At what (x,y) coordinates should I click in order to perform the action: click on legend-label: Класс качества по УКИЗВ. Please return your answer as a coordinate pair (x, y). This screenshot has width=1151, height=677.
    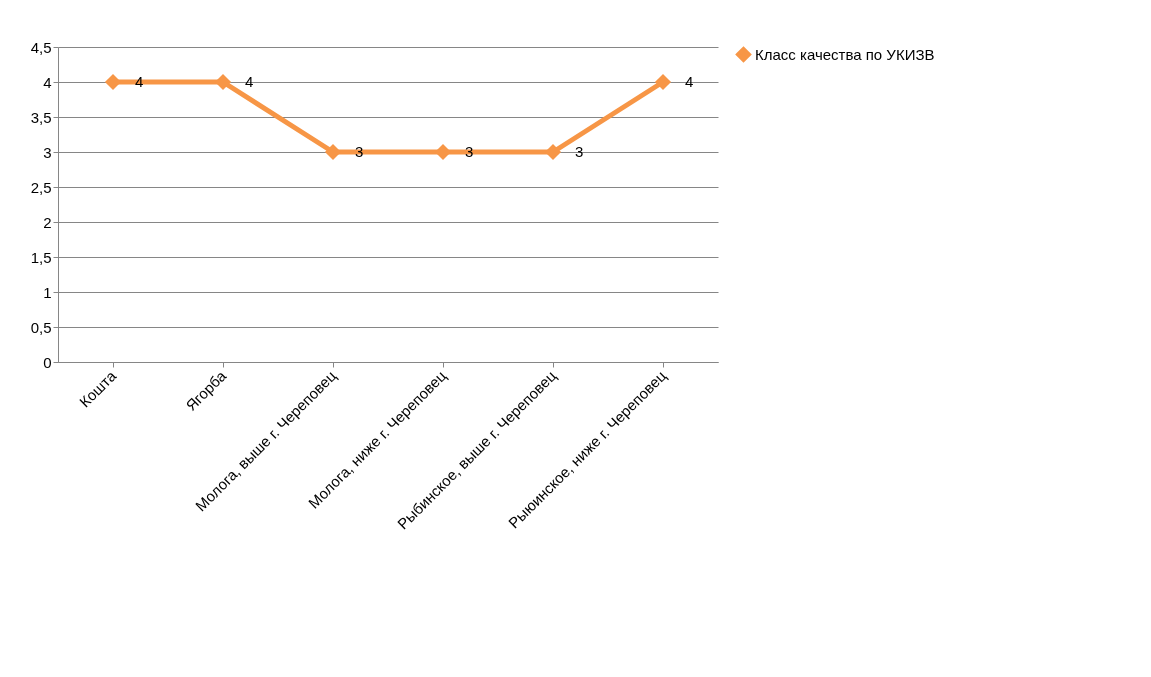
    Looking at the image, I should click on (845, 54).